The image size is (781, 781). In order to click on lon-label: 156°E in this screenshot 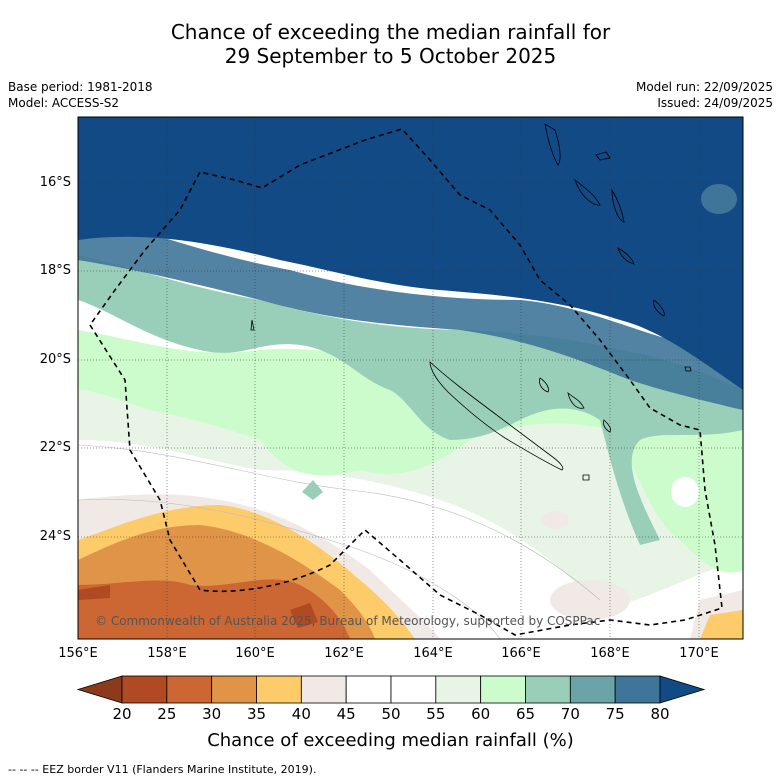, I will do `click(78, 653)`.